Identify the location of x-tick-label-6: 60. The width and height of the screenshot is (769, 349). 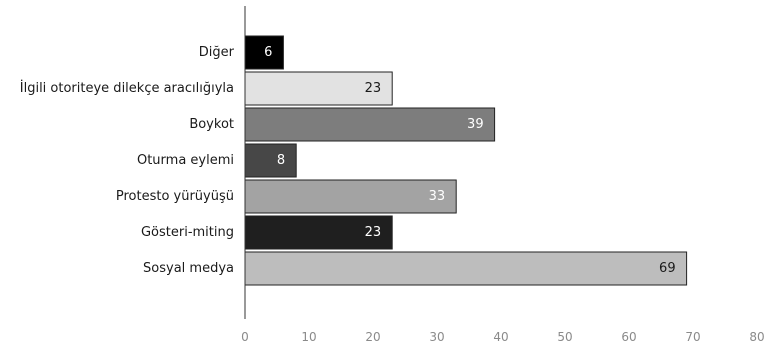
(628, 337).